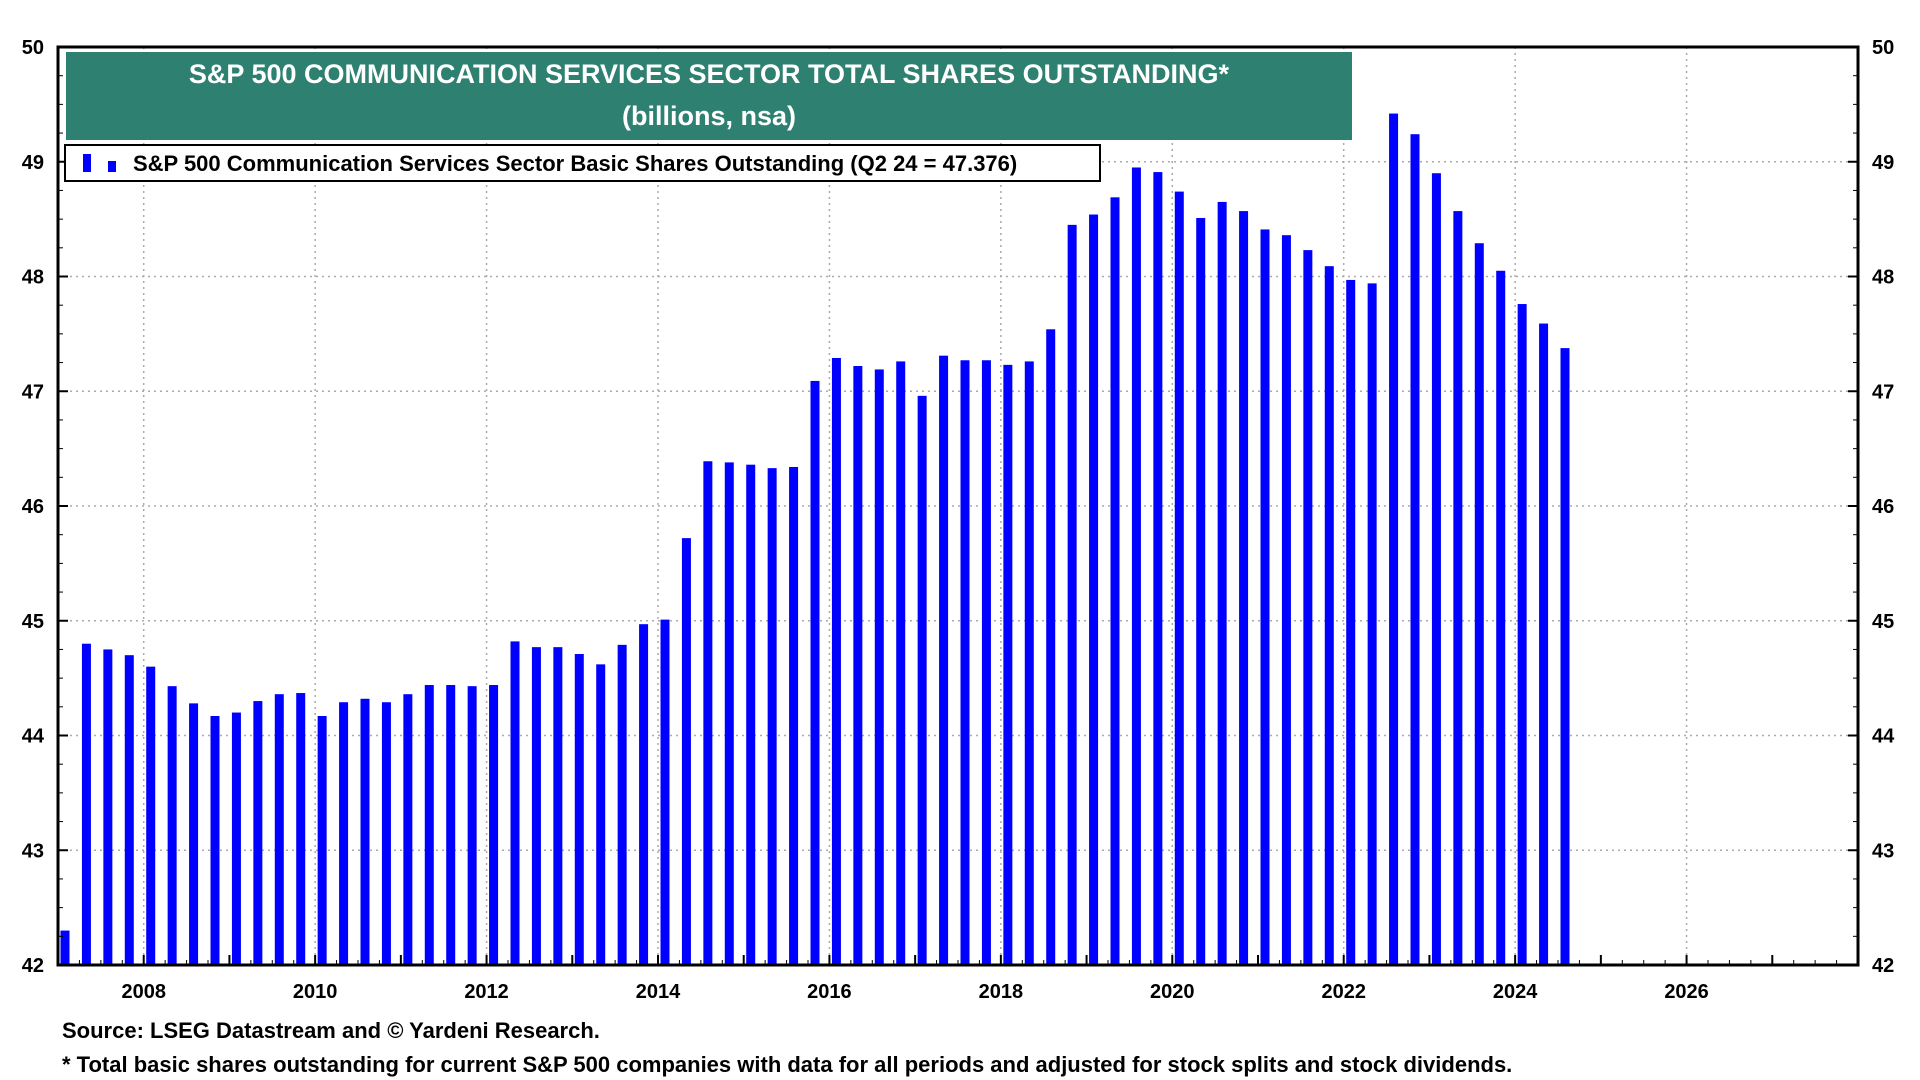 The image size is (1920, 1080). I want to click on y-tick-label-right: 42, so click(1883, 966).